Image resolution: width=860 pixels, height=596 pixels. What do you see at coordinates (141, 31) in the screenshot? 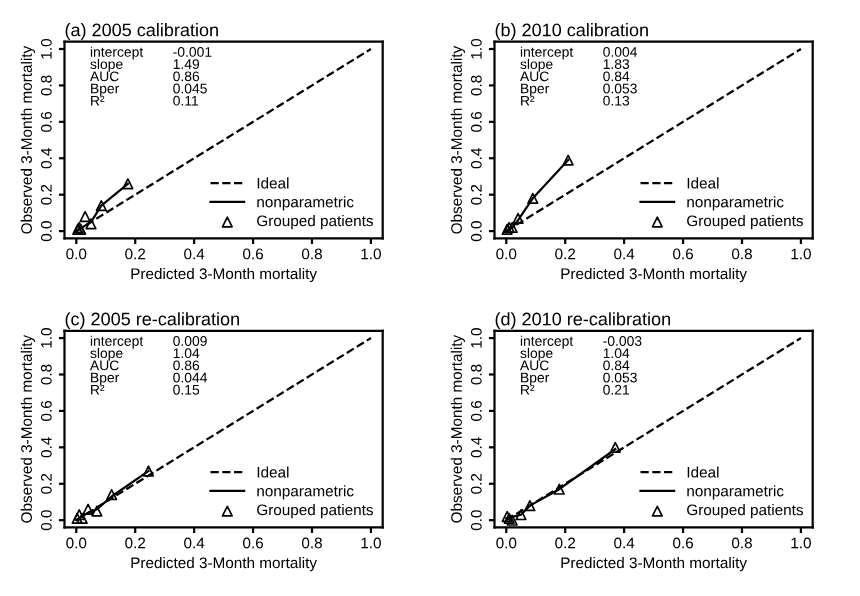
I see `chart-title: (a) 2005 calibration` at bounding box center [141, 31].